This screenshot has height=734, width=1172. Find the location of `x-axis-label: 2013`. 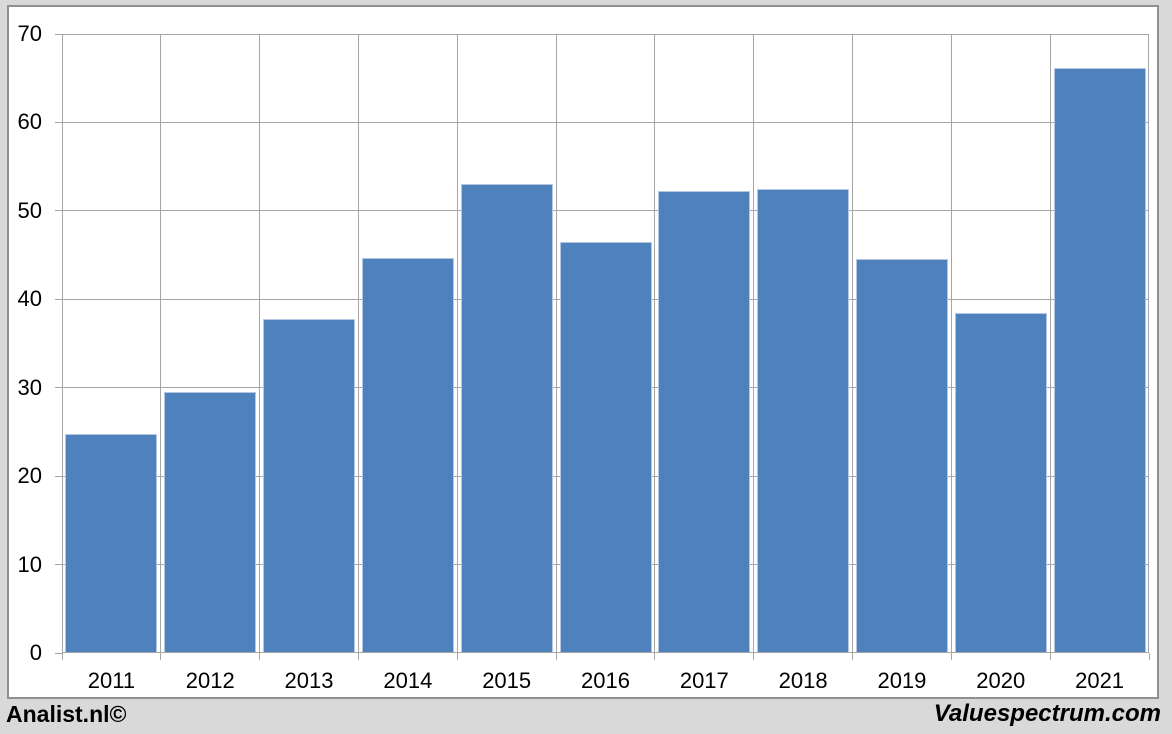

x-axis-label: 2013 is located at coordinates (309, 680).